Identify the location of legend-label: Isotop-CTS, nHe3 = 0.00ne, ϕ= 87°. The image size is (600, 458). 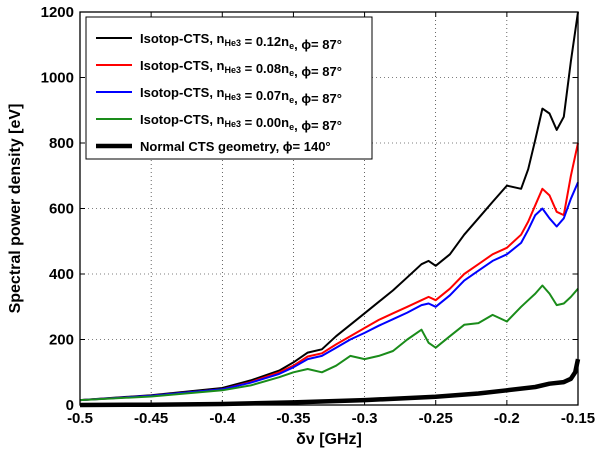
(241, 122).